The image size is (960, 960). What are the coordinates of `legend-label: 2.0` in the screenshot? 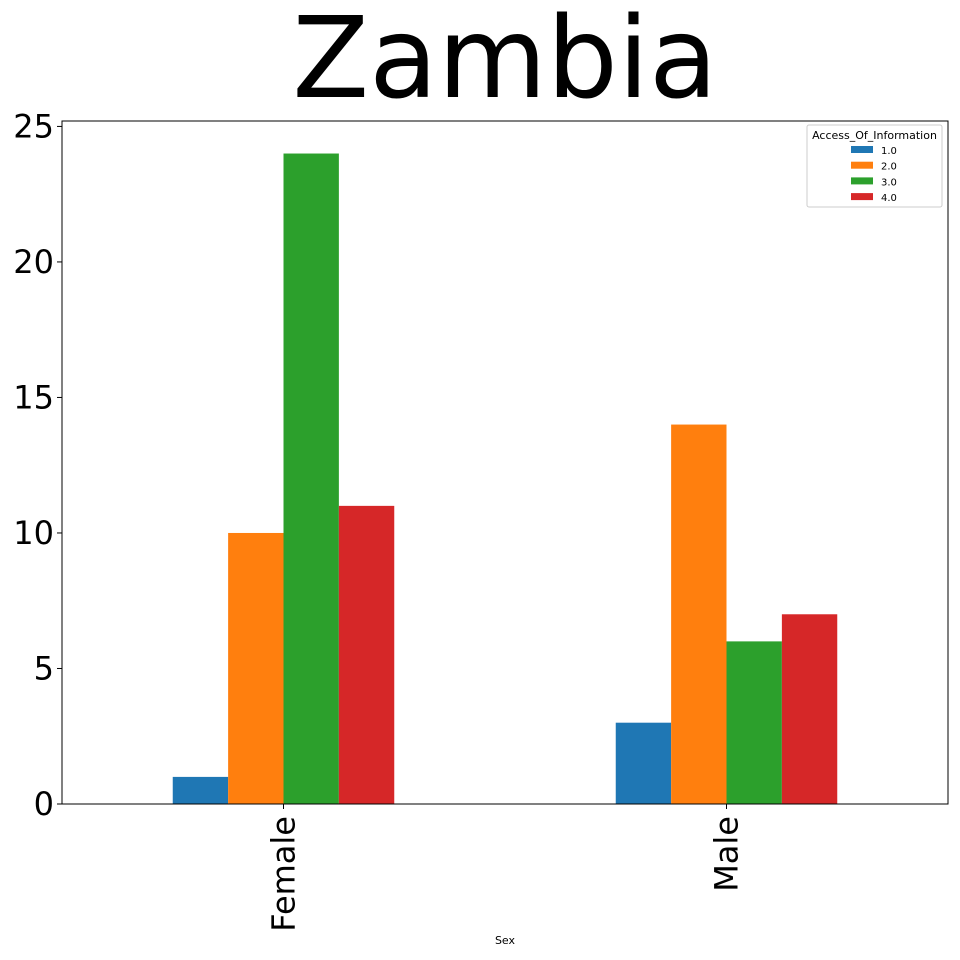 It's located at (889, 167).